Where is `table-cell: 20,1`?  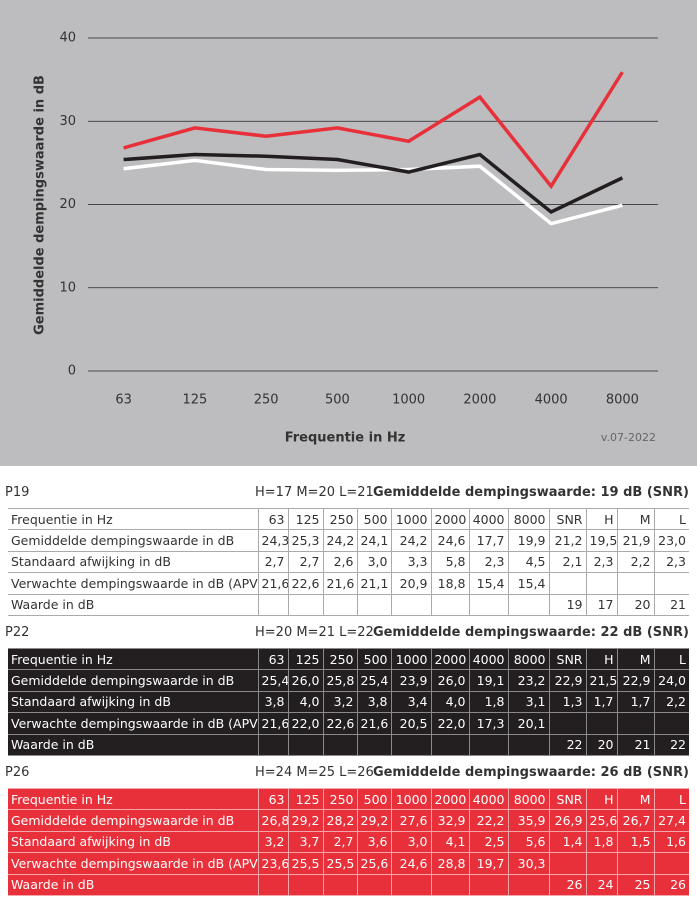 table-cell: 20,1 is located at coordinates (528, 723).